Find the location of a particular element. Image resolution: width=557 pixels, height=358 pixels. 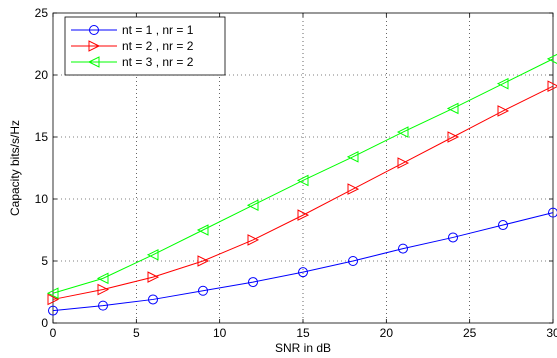

x-tick-label: 10 is located at coordinates (220, 333).